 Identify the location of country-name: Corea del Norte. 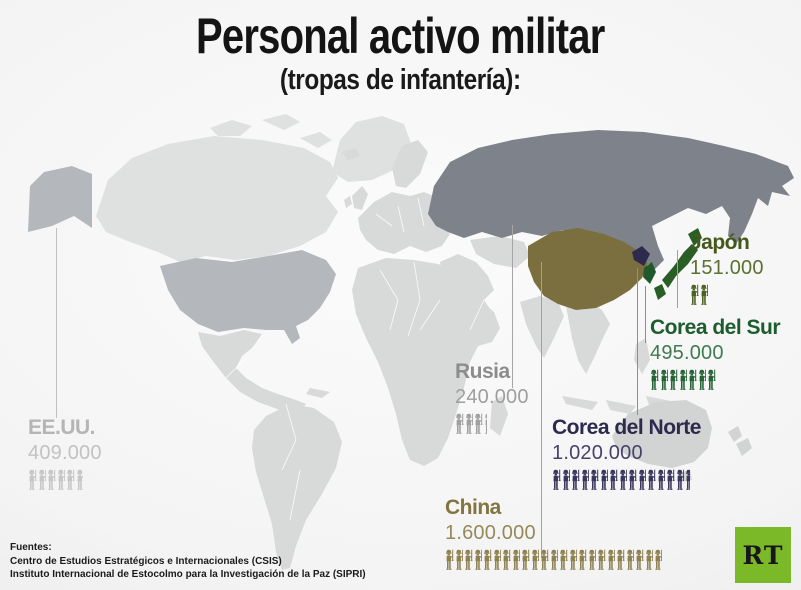
(626, 427).